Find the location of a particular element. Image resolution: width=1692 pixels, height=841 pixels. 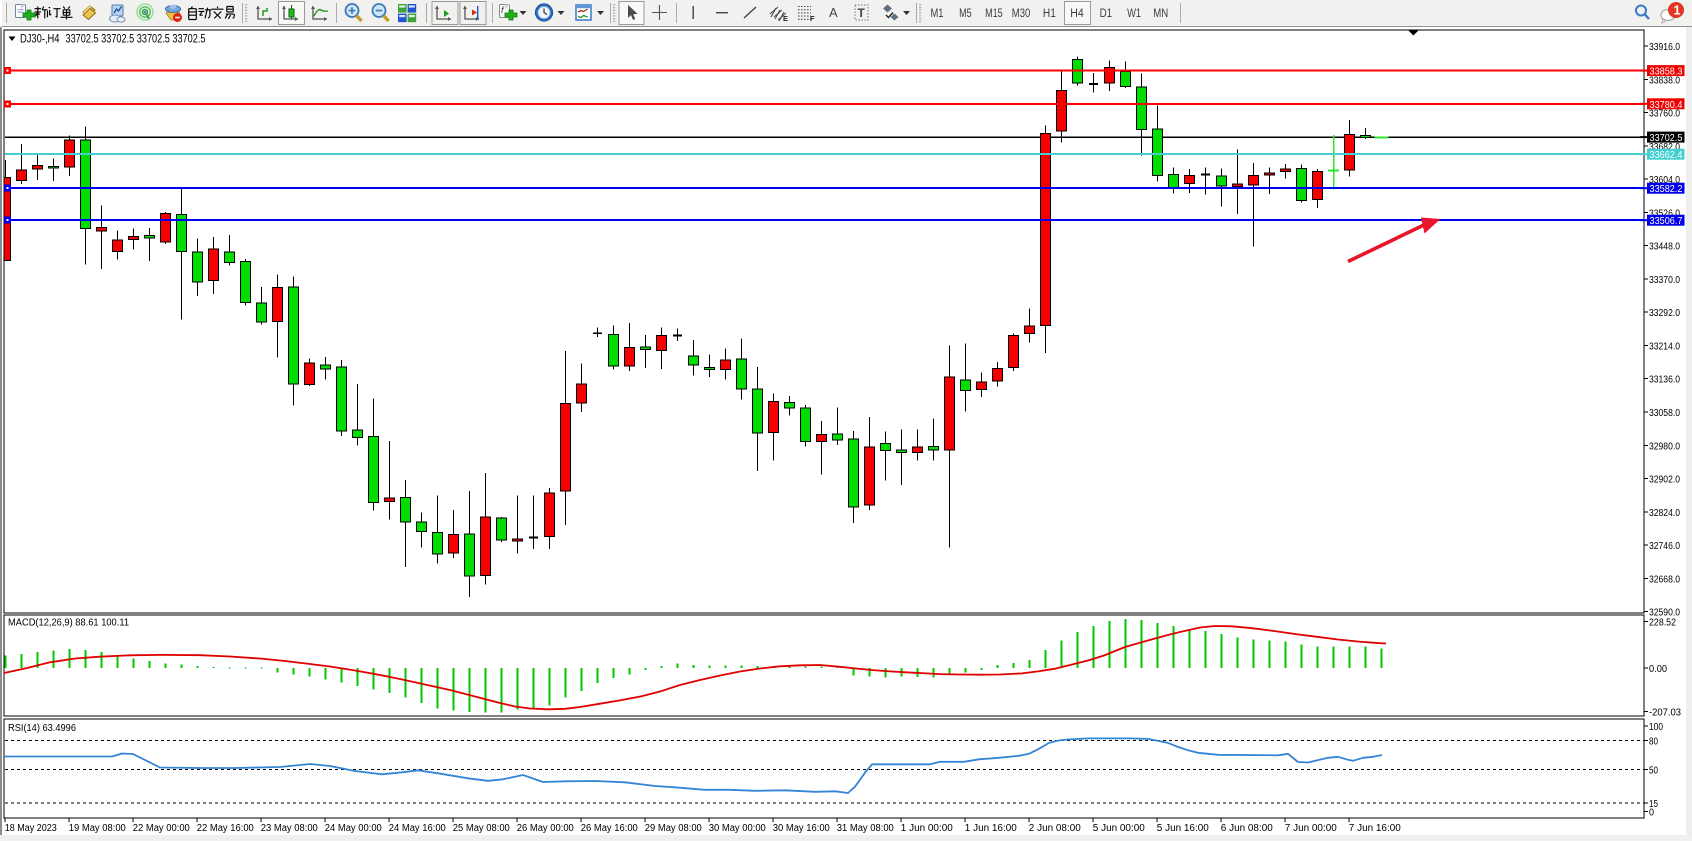

svg-text: 1 Jun 16:00 is located at coordinates (991, 828).